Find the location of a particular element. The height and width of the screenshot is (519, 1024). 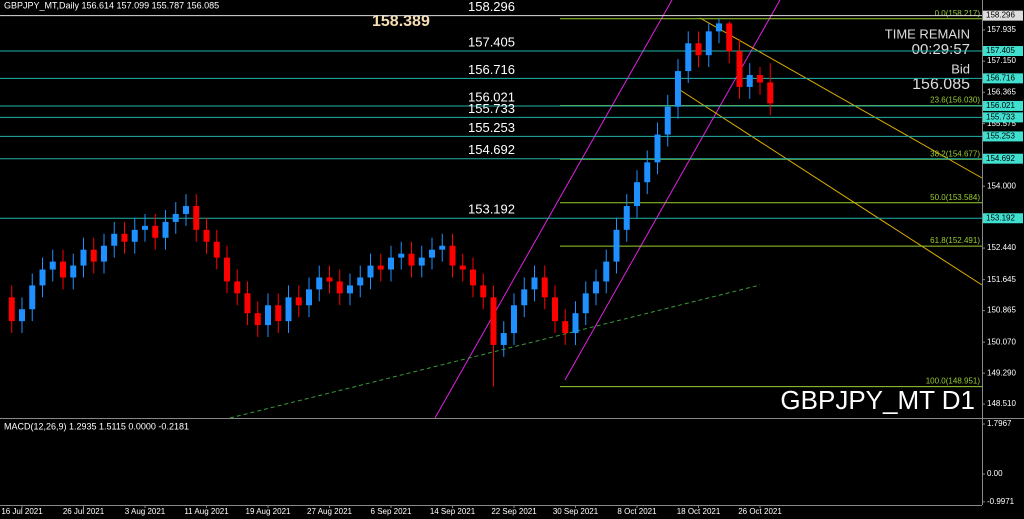

level-tag-label: 156.716 is located at coordinates (1000, 77).